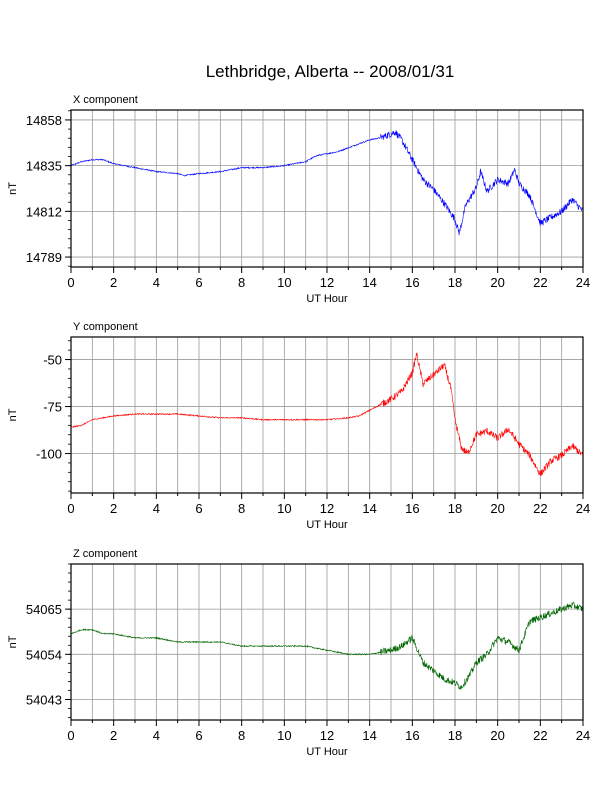 The image size is (612, 792). Describe the element at coordinates (583, 282) in the screenshot. I see `x-x-tick-label: 24` at that location.